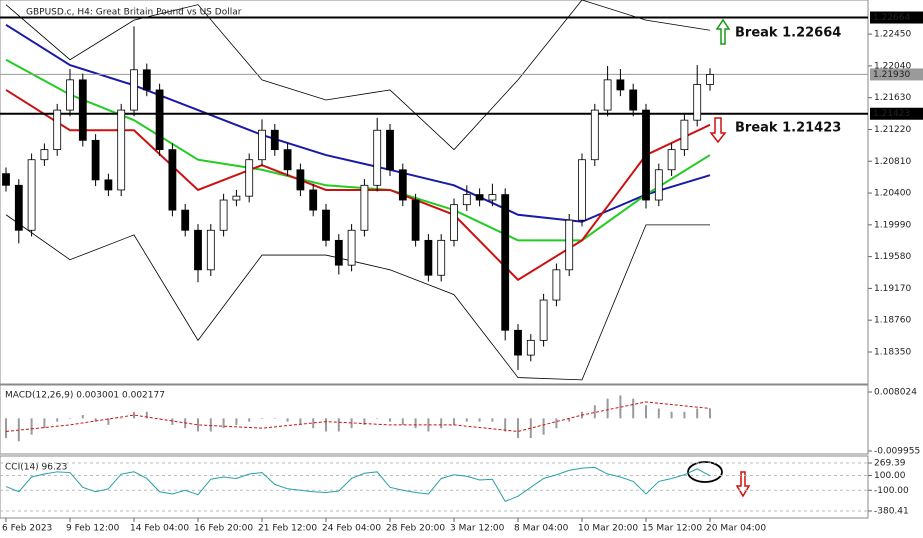  I want to click on annotation: Break 1.21423, so click(788, 128).